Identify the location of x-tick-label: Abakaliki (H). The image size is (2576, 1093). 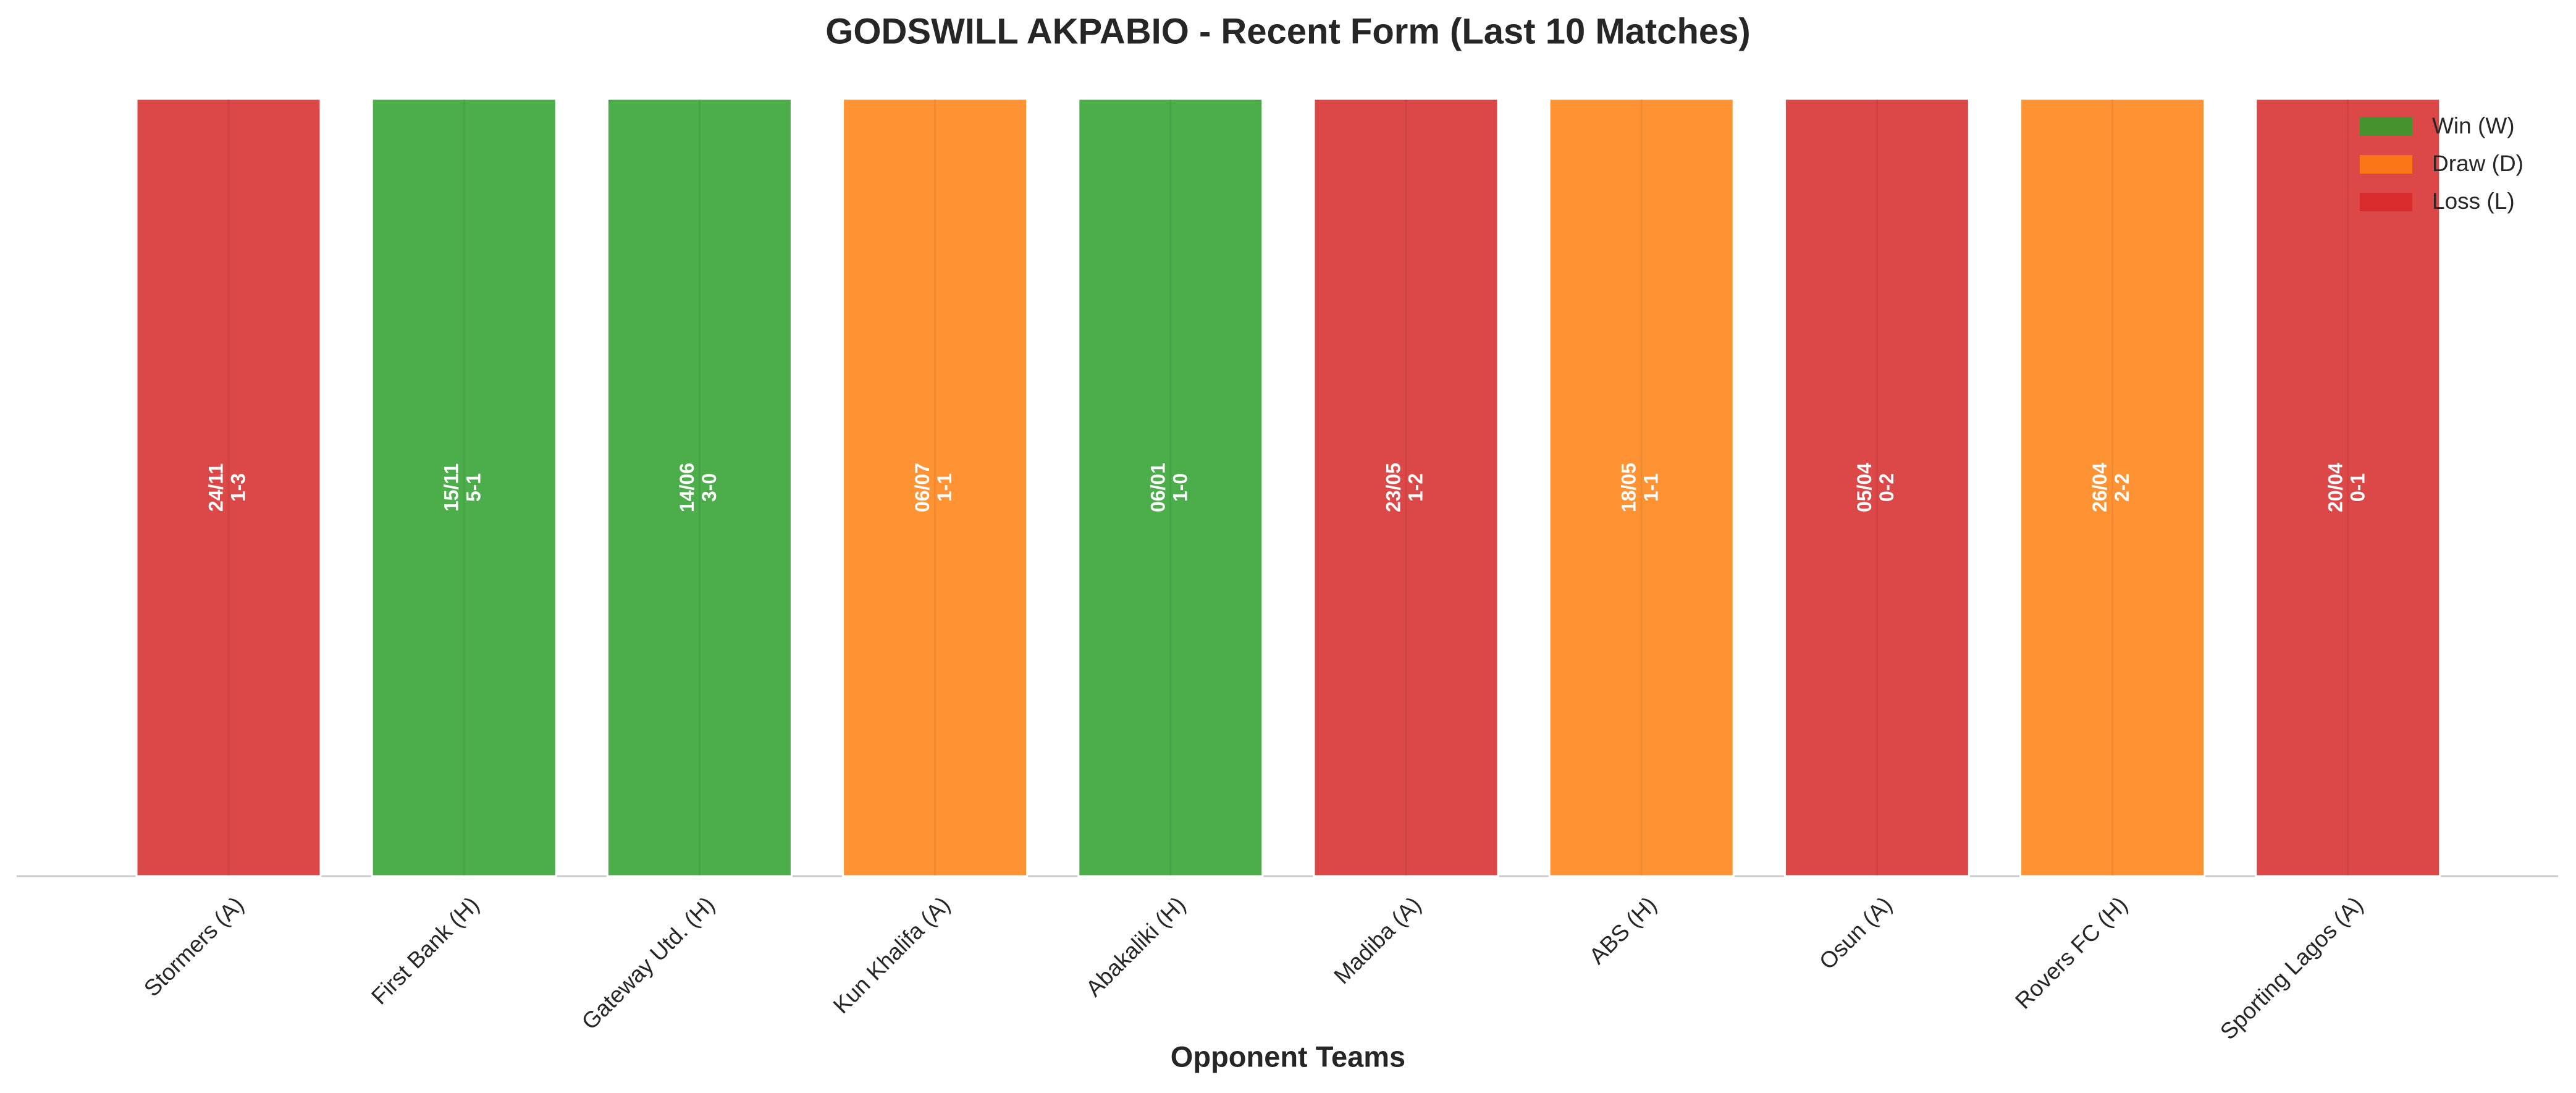
(1135, 947).